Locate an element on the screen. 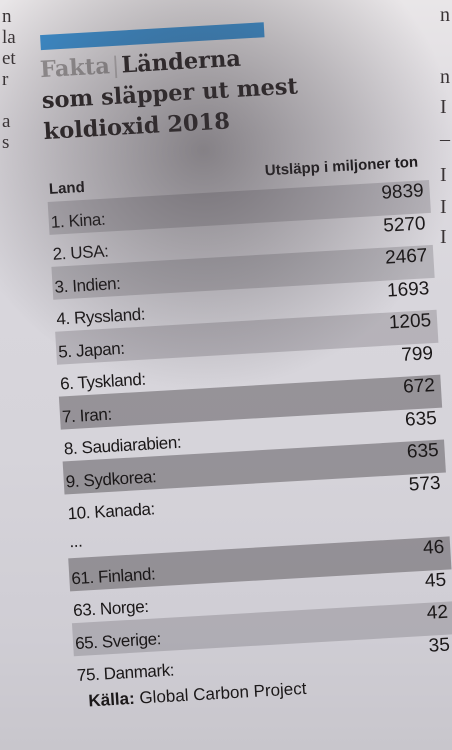  emission-value: 1205 is located at coordinates (410, 322).